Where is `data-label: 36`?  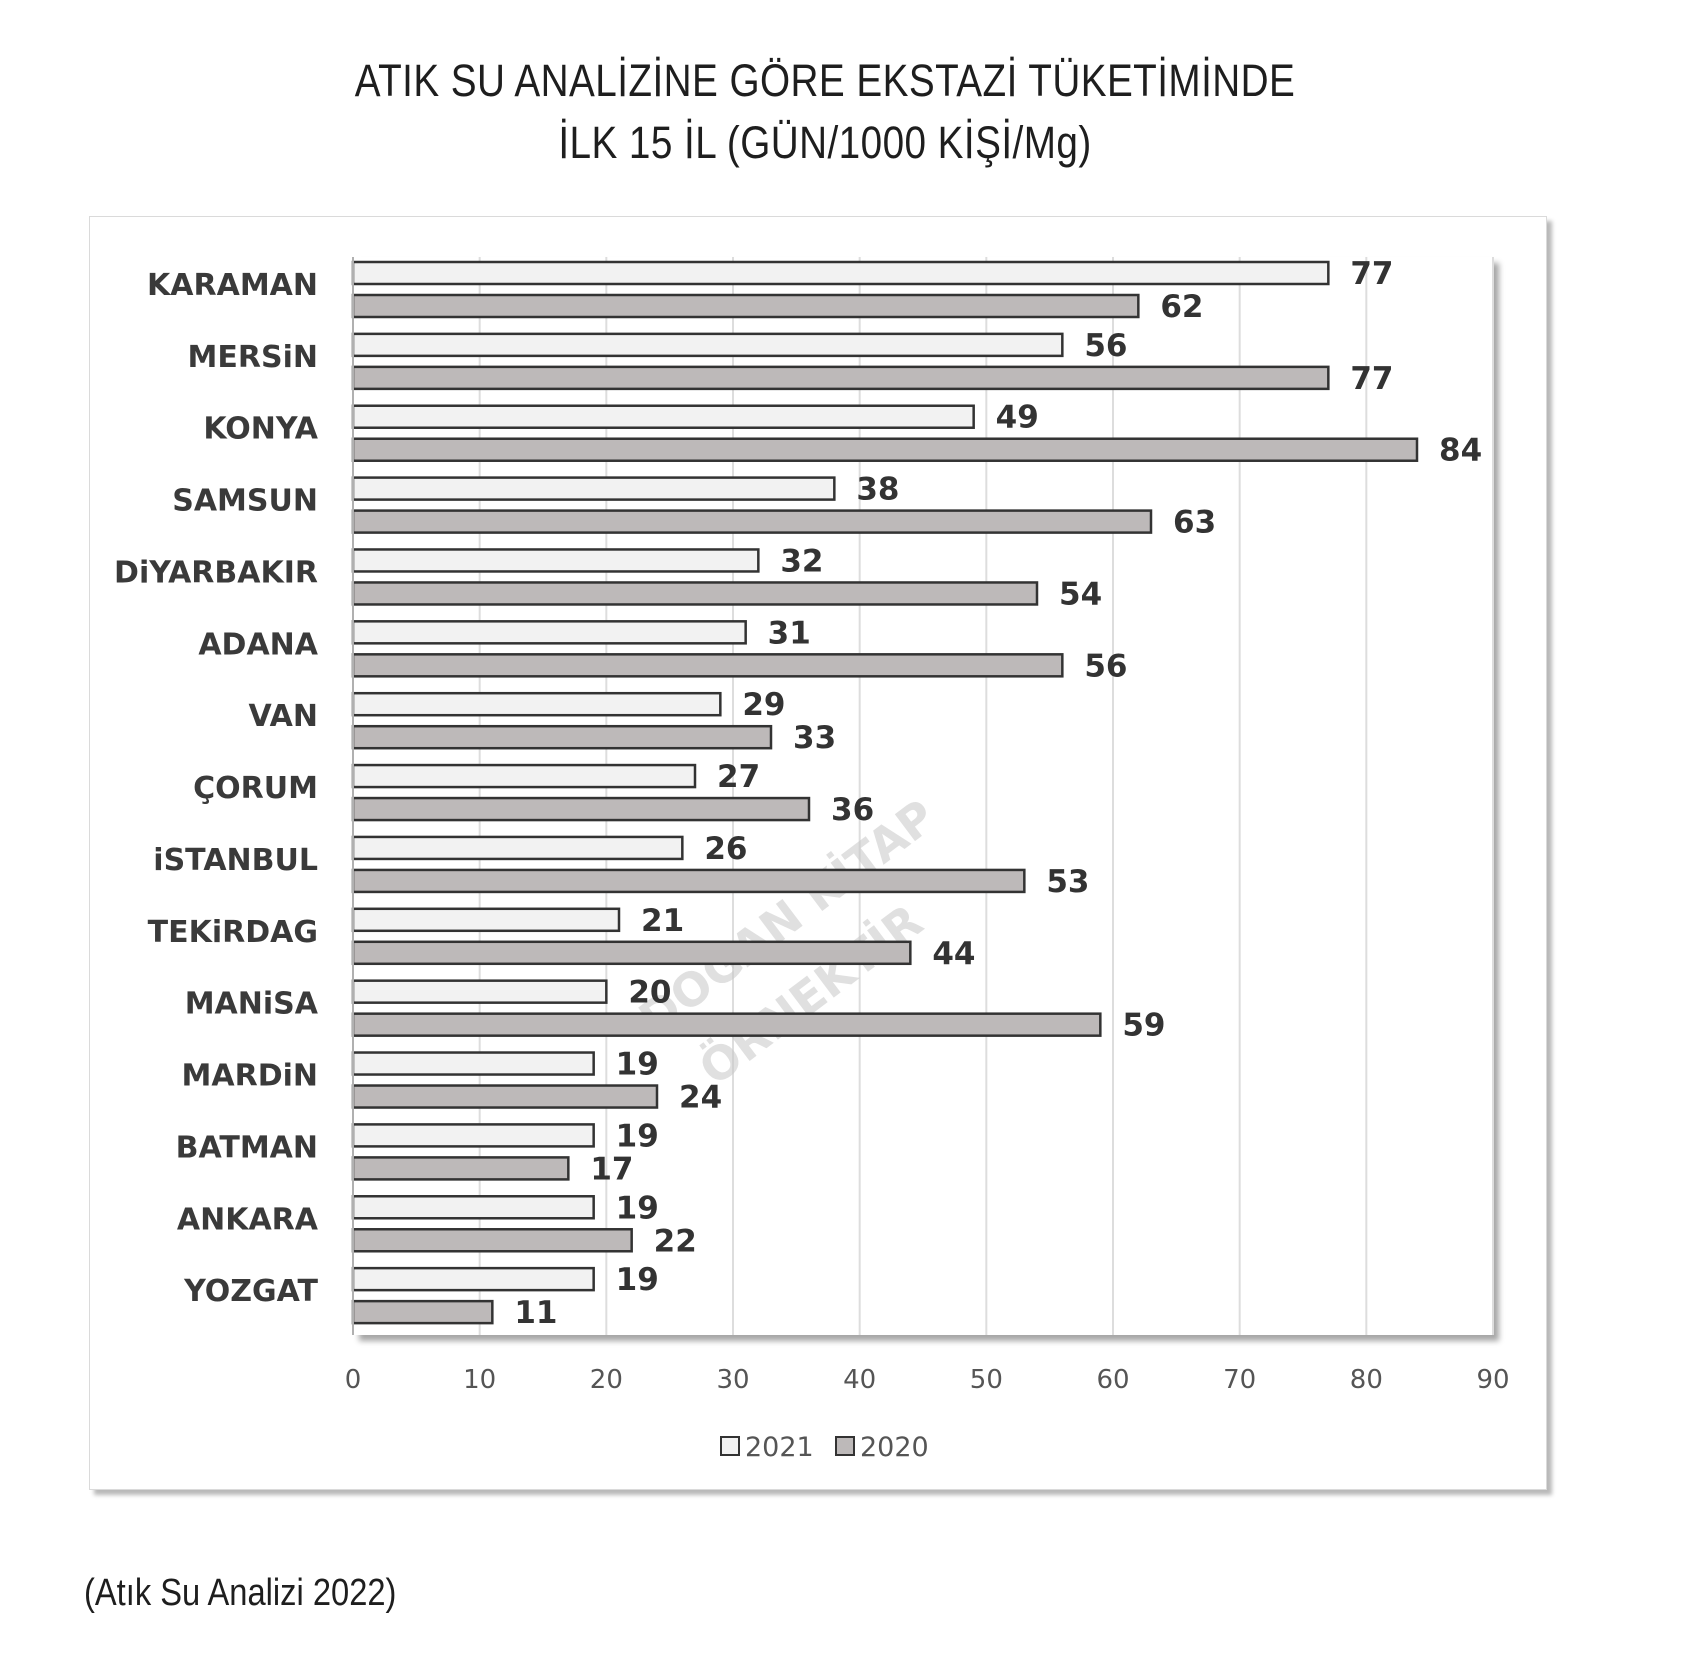 data-label: 36 is located at coordinates (852, 810).